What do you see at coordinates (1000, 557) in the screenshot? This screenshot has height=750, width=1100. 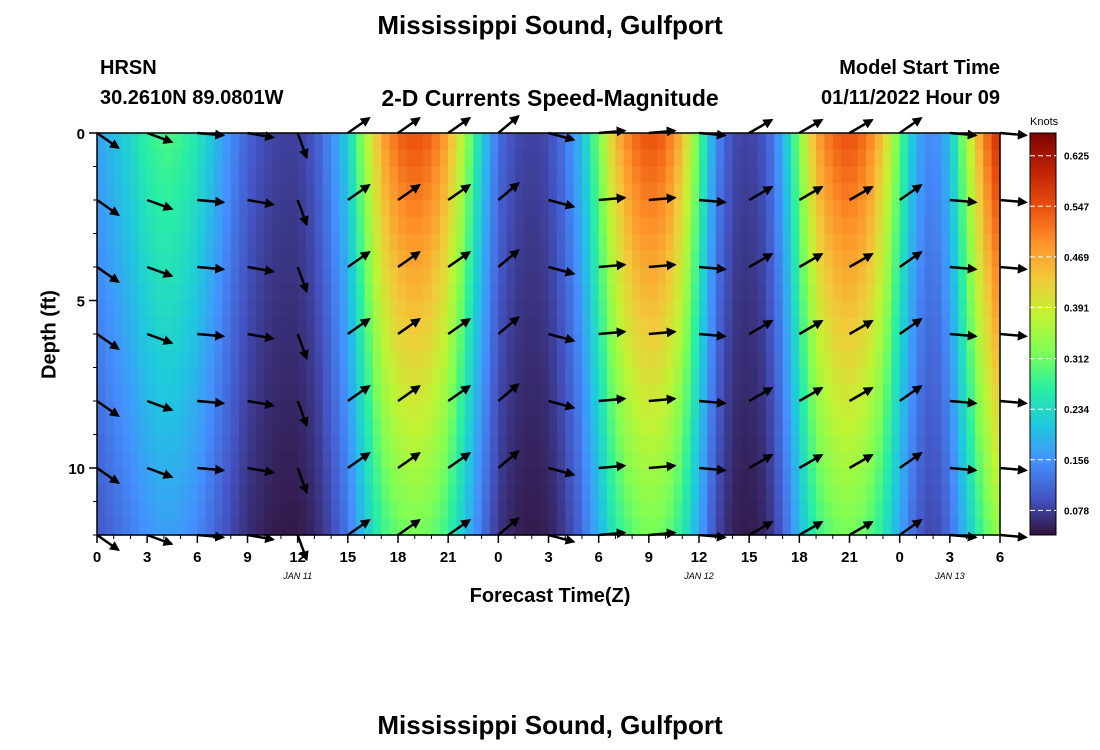 I see `x-tick-label: 6` at bounding box center [1000, 557].